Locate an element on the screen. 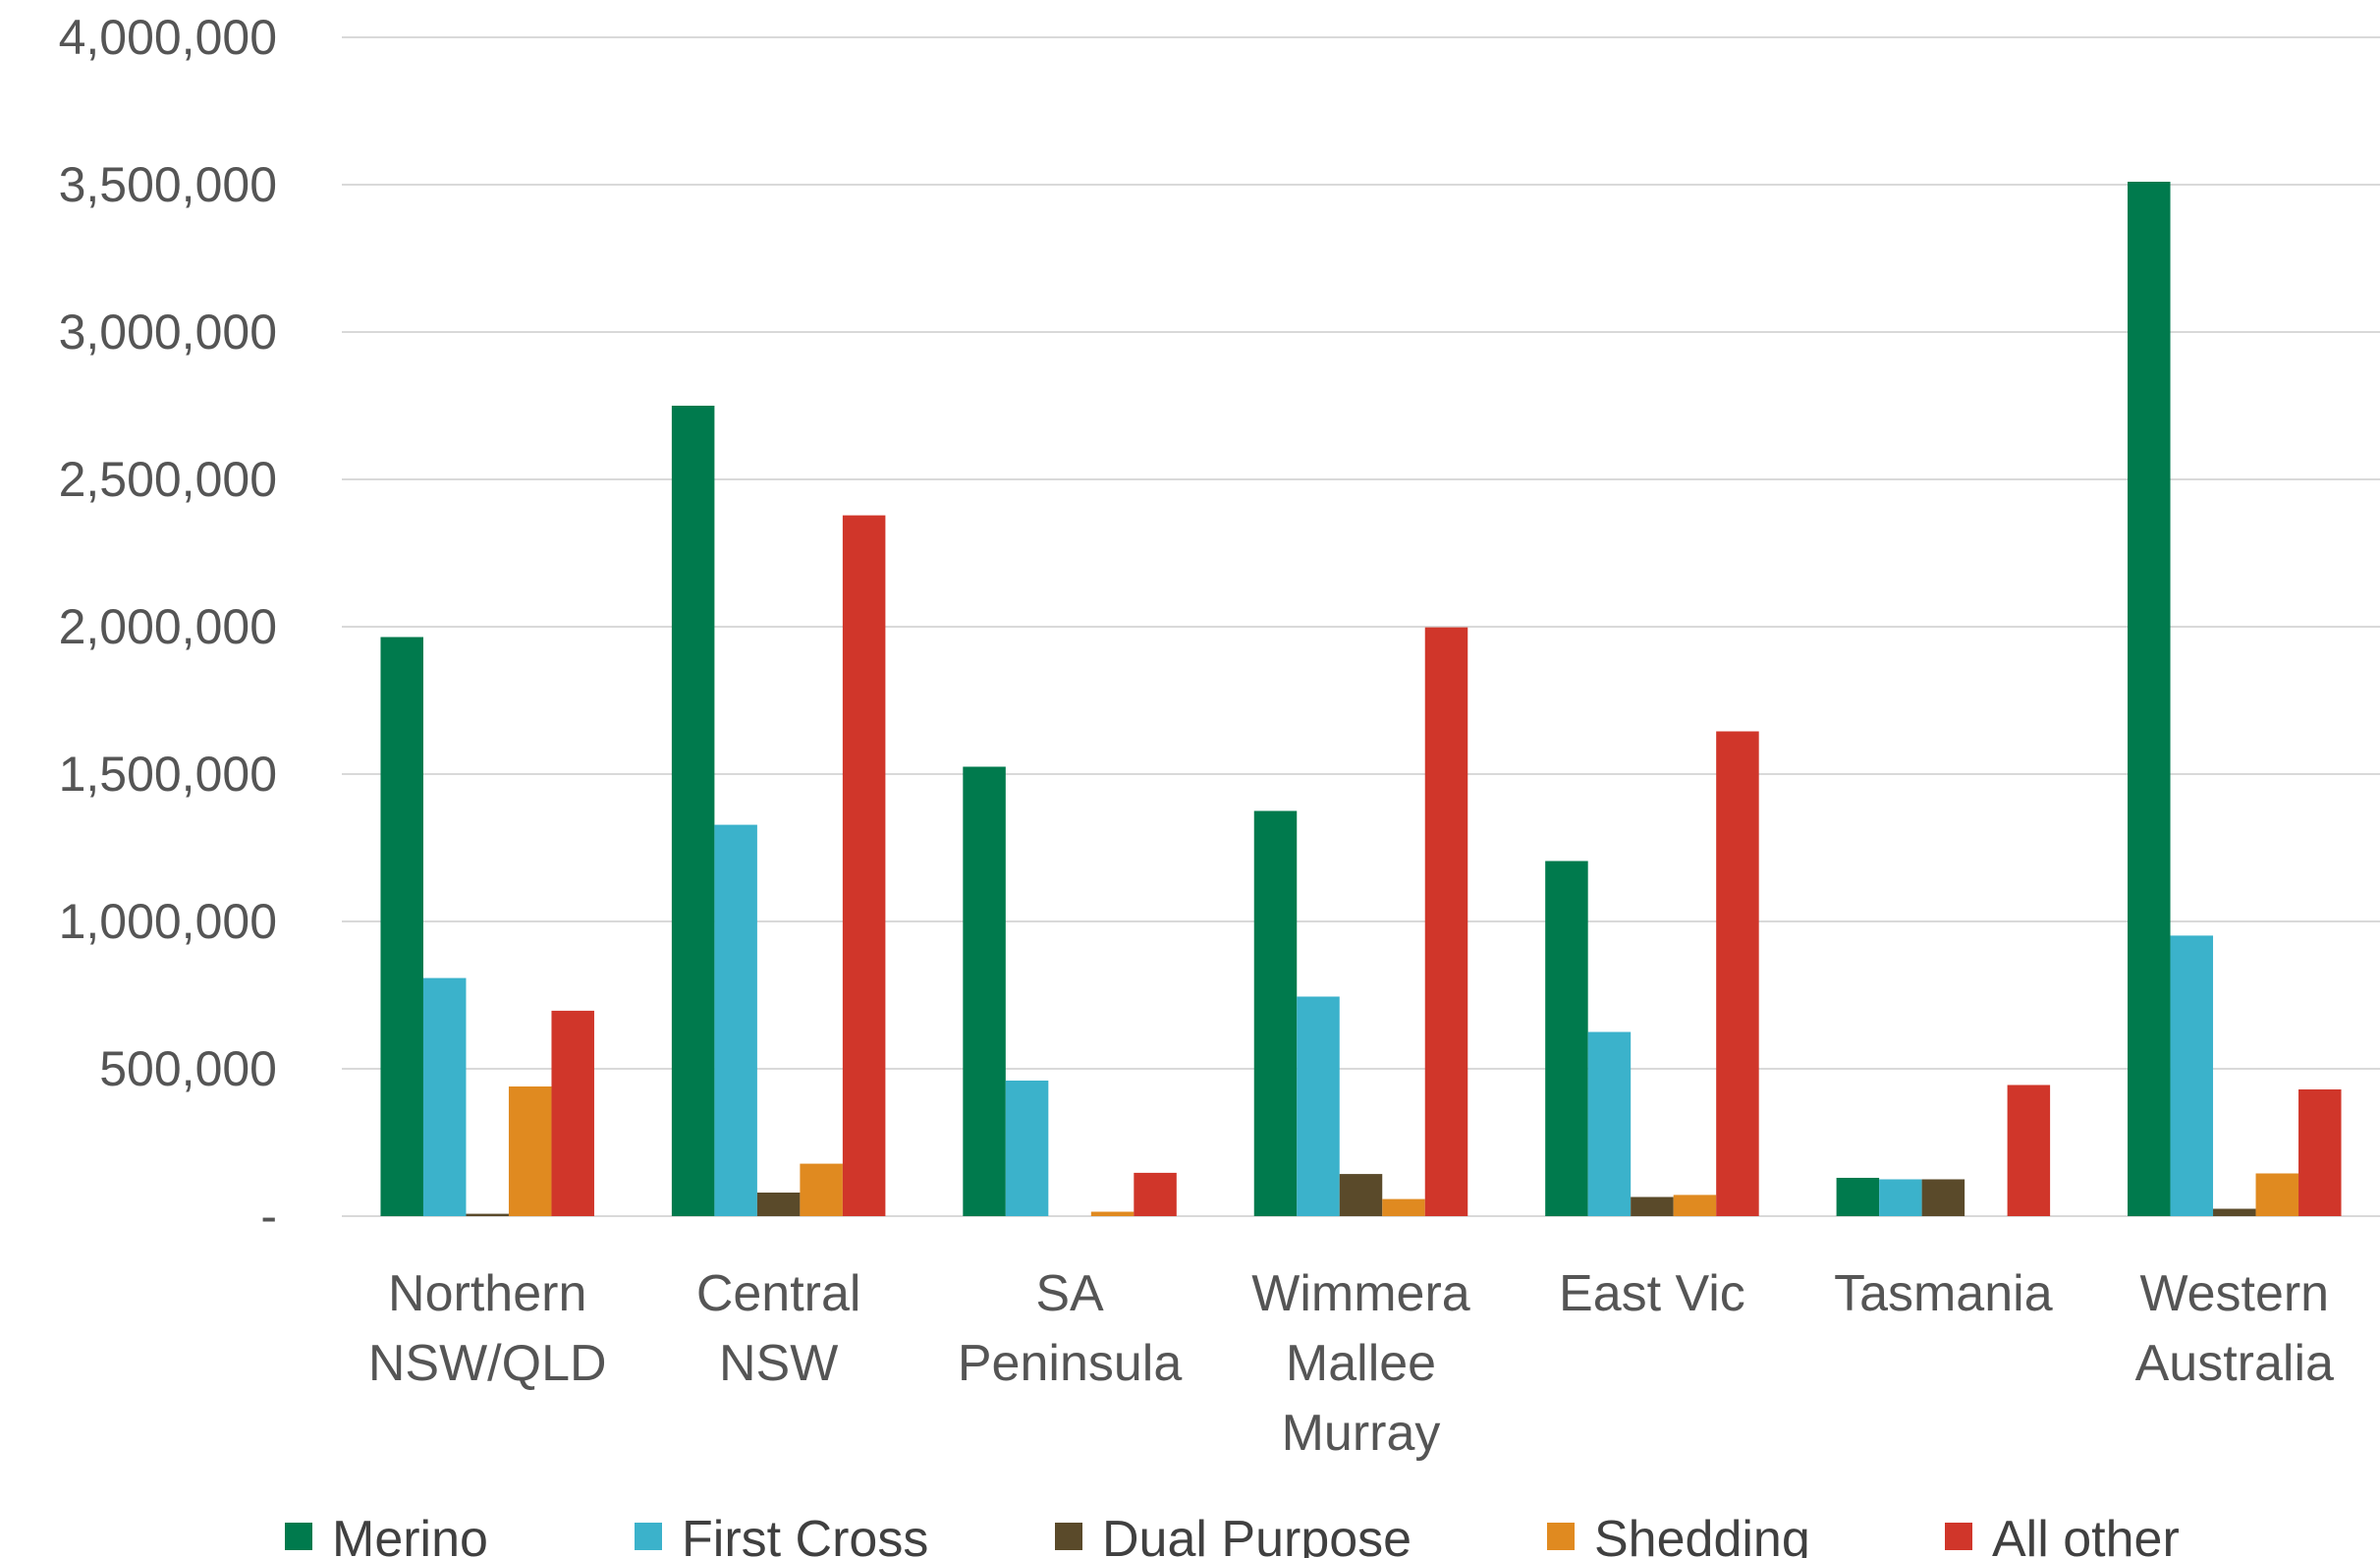 Image resolution: width=2380 pixels, height=1558 pixels. x-category-label: NSW/QLD is located at coordinates (487, 1363).